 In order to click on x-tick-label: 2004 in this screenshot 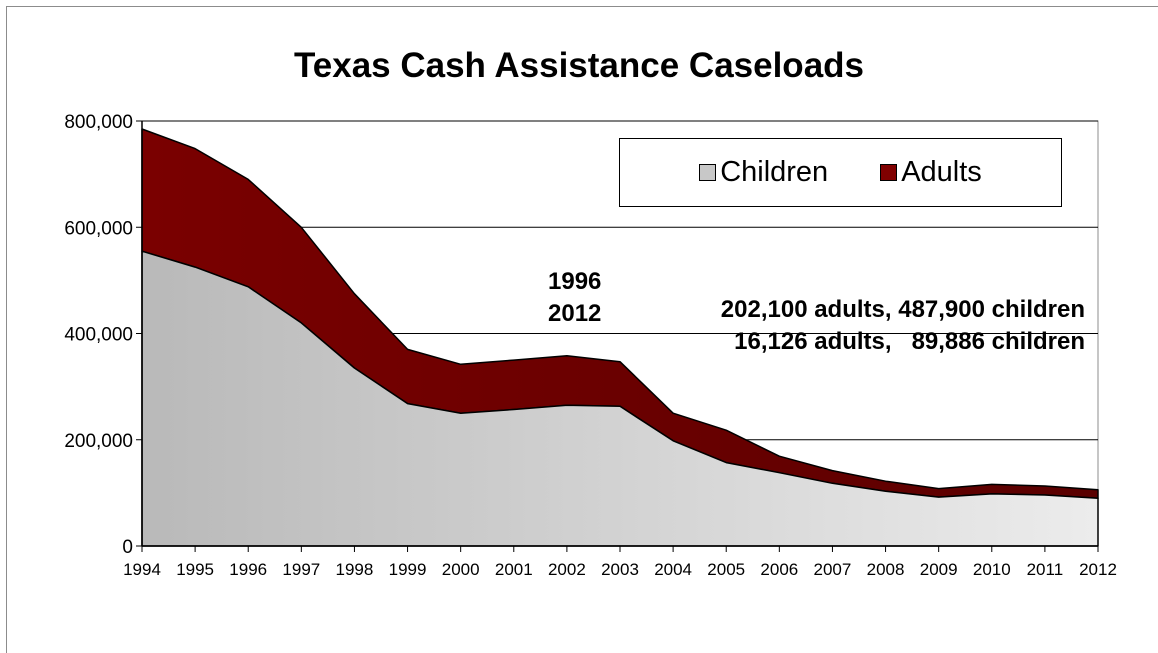, I will do `click(673, 569)`.